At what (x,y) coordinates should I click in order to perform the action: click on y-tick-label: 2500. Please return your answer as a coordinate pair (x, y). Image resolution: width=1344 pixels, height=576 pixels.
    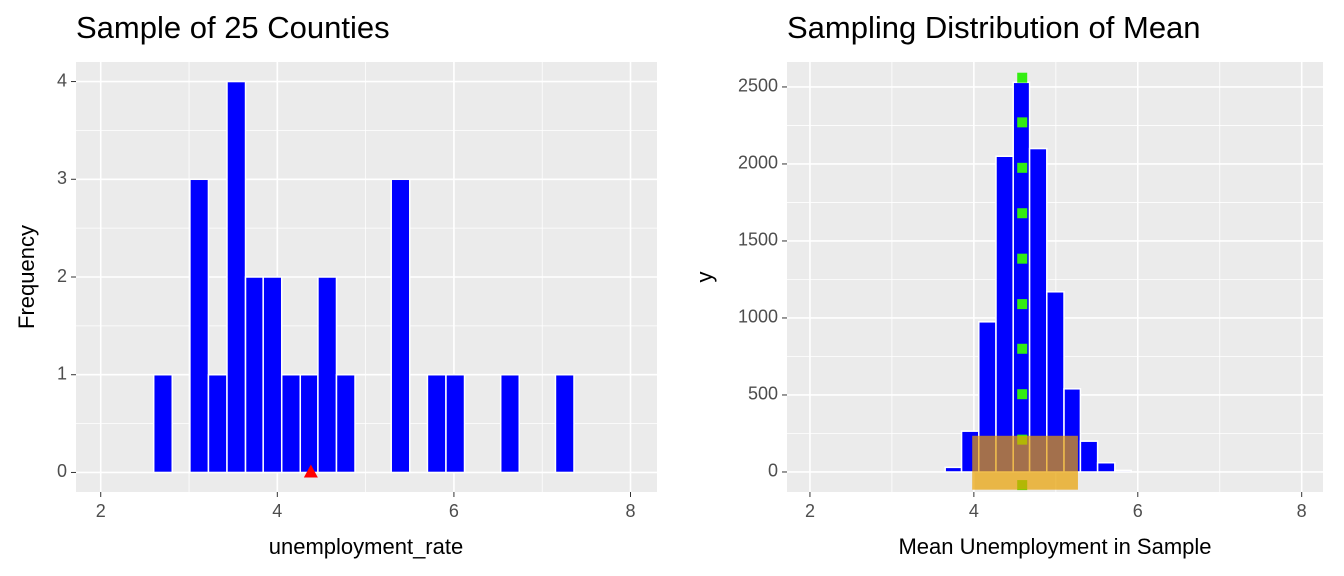
    Looking at the image, I should click on (758, 86).